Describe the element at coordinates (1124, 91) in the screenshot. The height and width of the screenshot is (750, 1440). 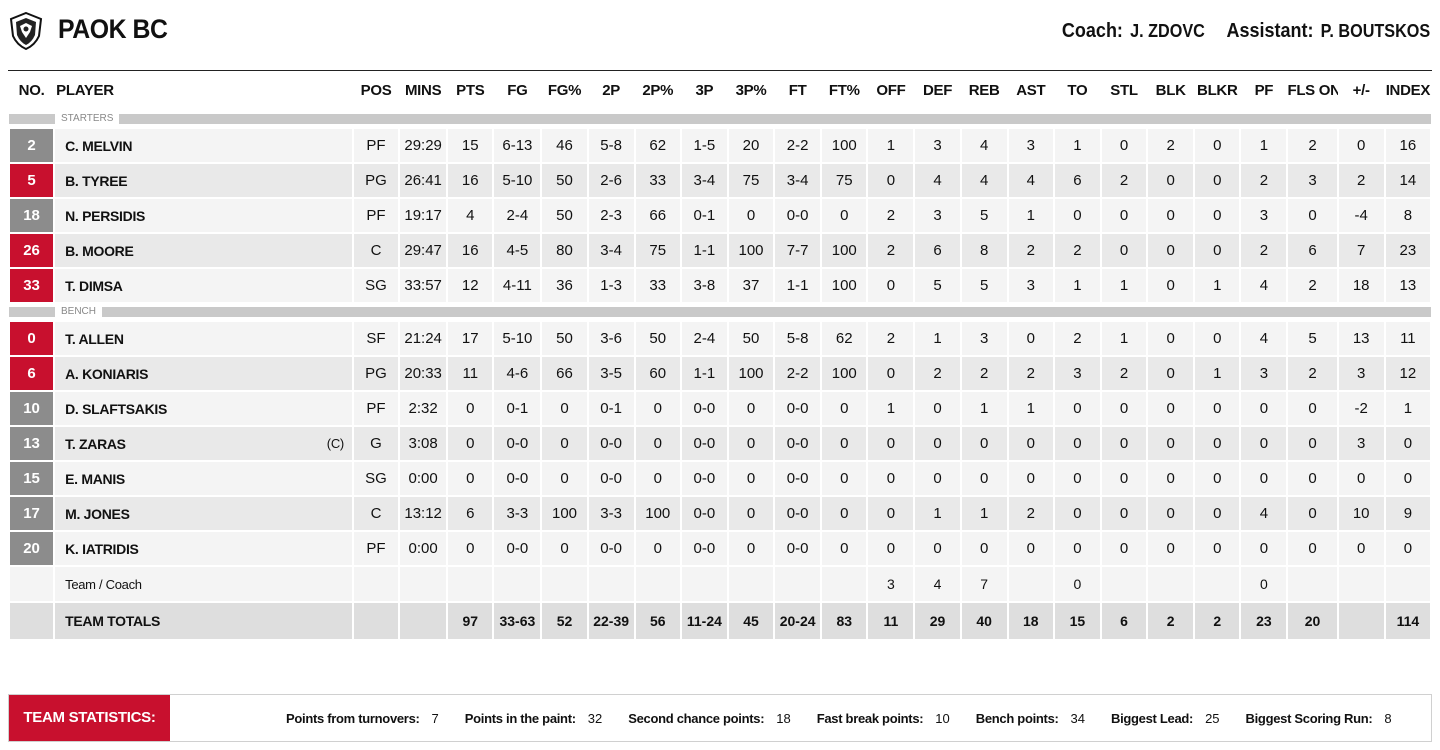
I see `column-header: STL` at that location.